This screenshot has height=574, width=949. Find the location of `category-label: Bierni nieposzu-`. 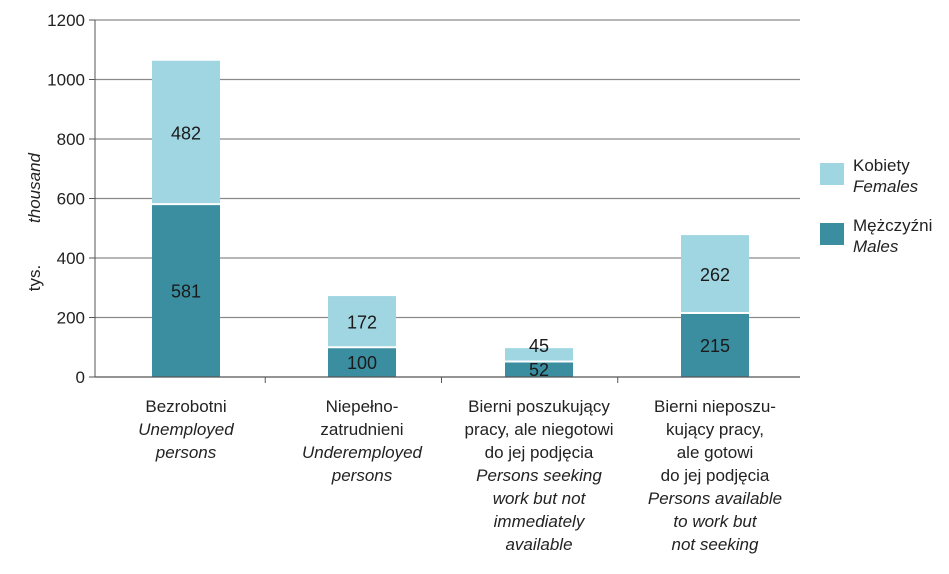

category-label: Bierni nieposzu- is located at coordinates (715, 406).